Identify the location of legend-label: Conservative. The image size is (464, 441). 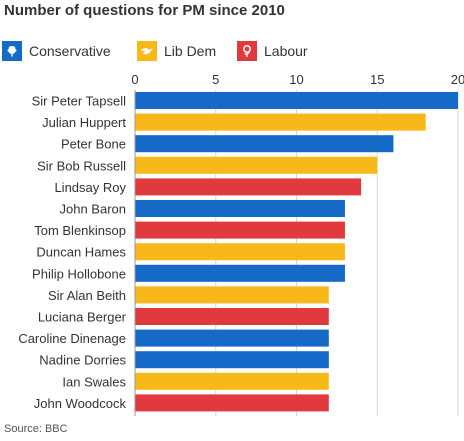
(70, 51).